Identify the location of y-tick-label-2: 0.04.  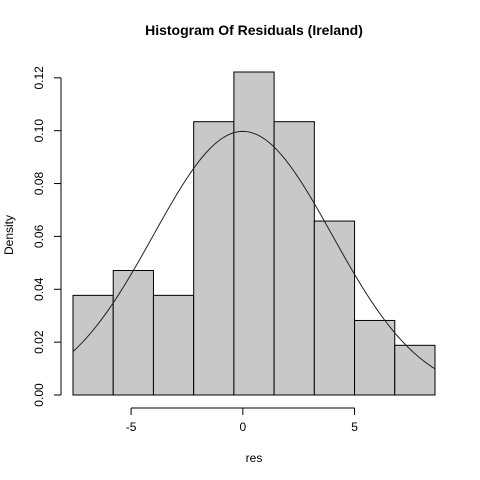
(39, 289).